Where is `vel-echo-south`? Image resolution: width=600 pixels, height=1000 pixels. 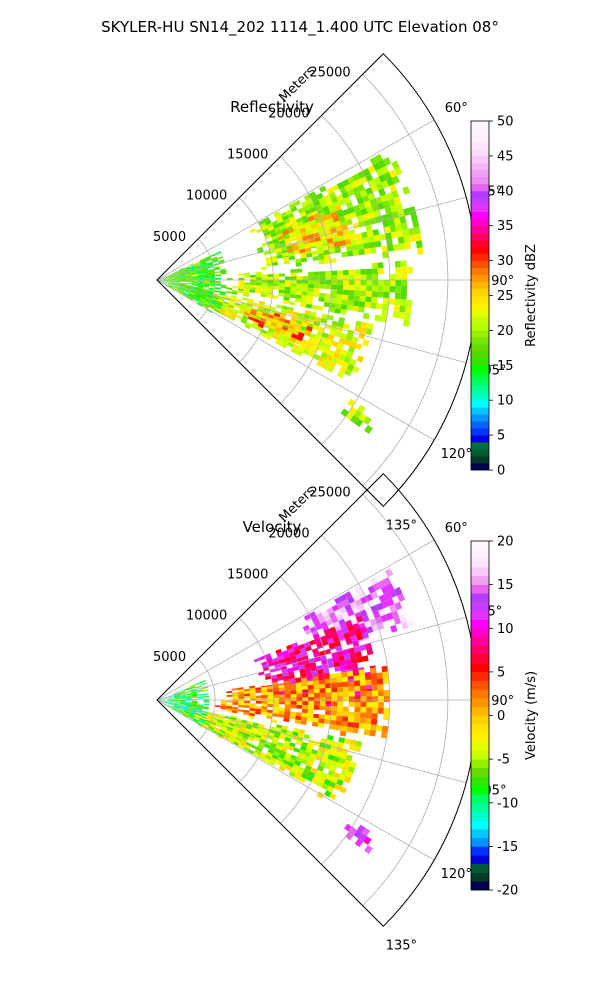 vel-echo-south is located at coordinates (275, 754).